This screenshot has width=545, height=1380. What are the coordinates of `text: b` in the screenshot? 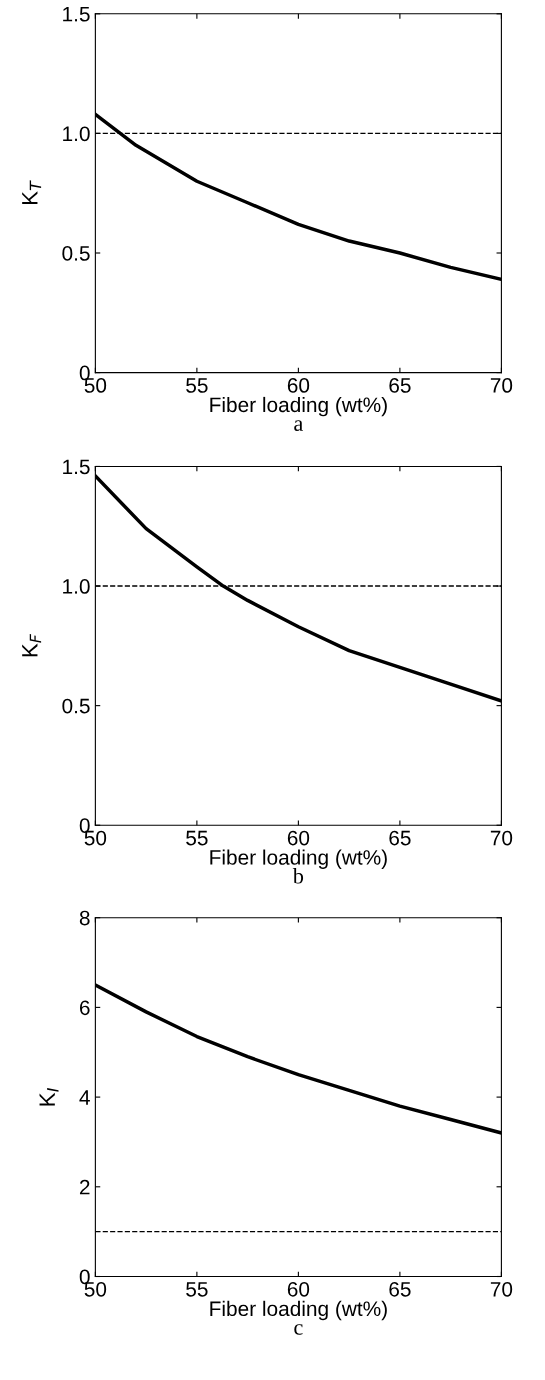 It's located at (298, 875).